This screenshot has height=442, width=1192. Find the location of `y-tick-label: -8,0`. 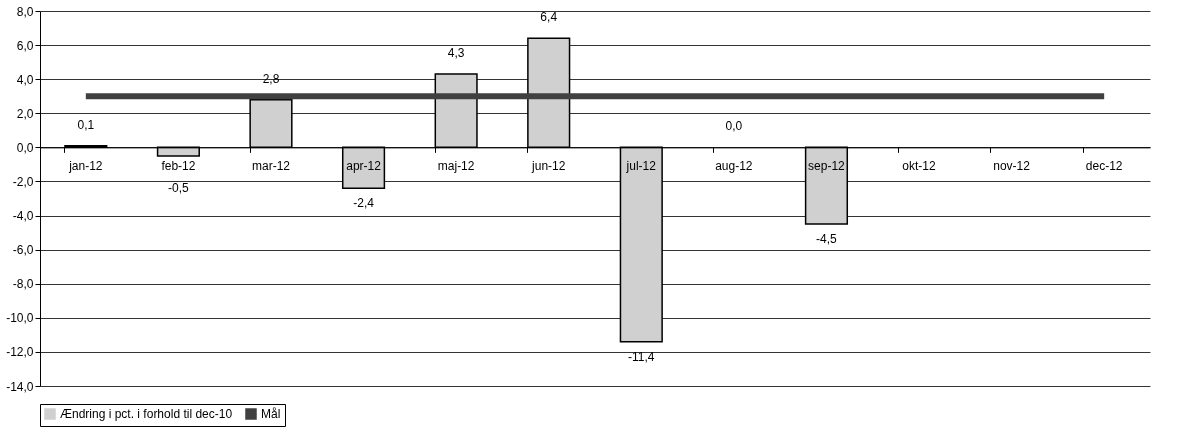

y-tick-label: -8,0 is located at coordinates (23, 284).